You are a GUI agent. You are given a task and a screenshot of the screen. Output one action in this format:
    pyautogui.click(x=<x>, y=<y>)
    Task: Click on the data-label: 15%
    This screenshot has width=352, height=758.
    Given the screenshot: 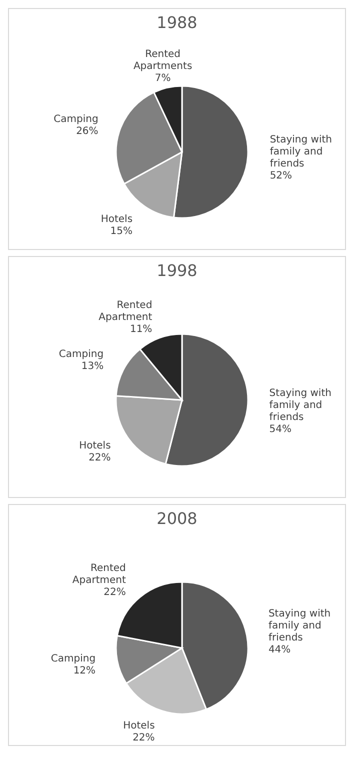 What is the action you would take?
    pyautogui.click(x=121, y=230)
    